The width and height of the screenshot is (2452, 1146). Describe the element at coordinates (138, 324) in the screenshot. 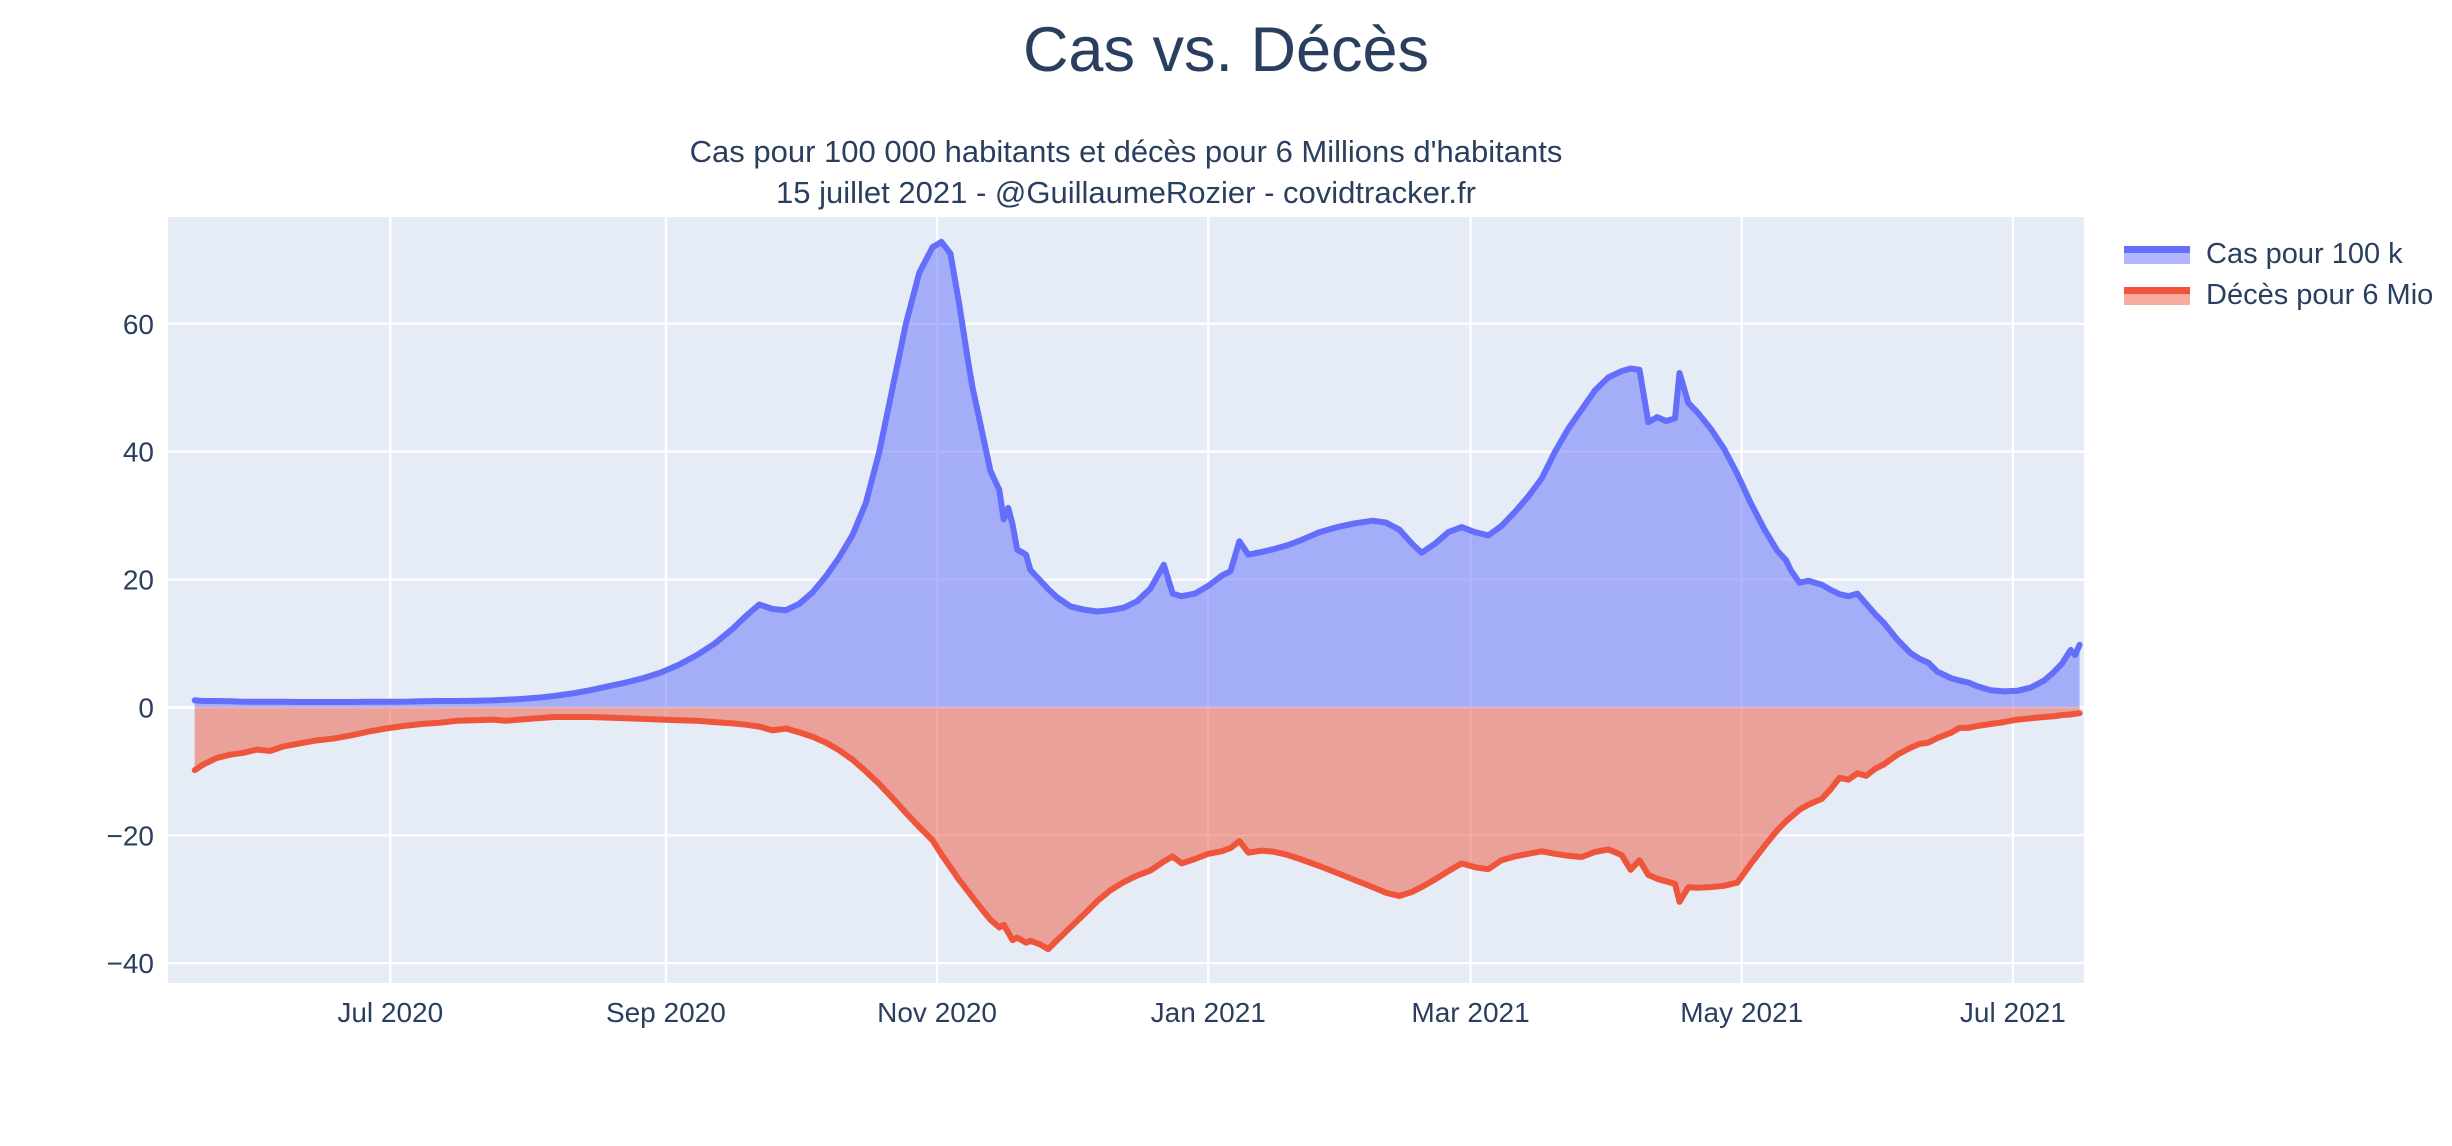

I see `y-tick-label: 60` at that location.